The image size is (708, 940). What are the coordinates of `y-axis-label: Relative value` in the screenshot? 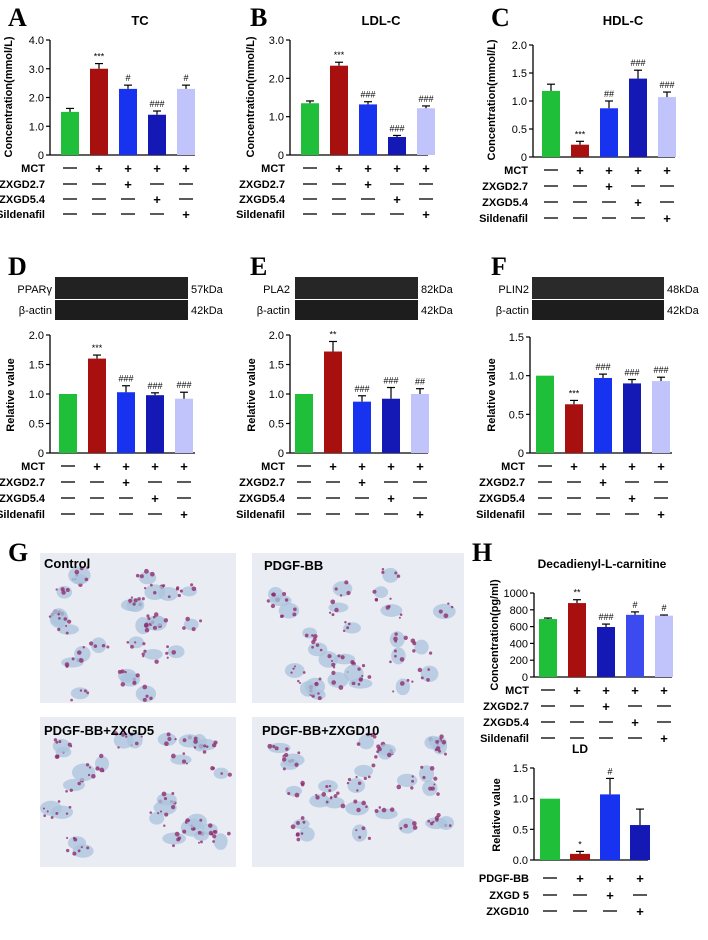 It's located at (11, 394).